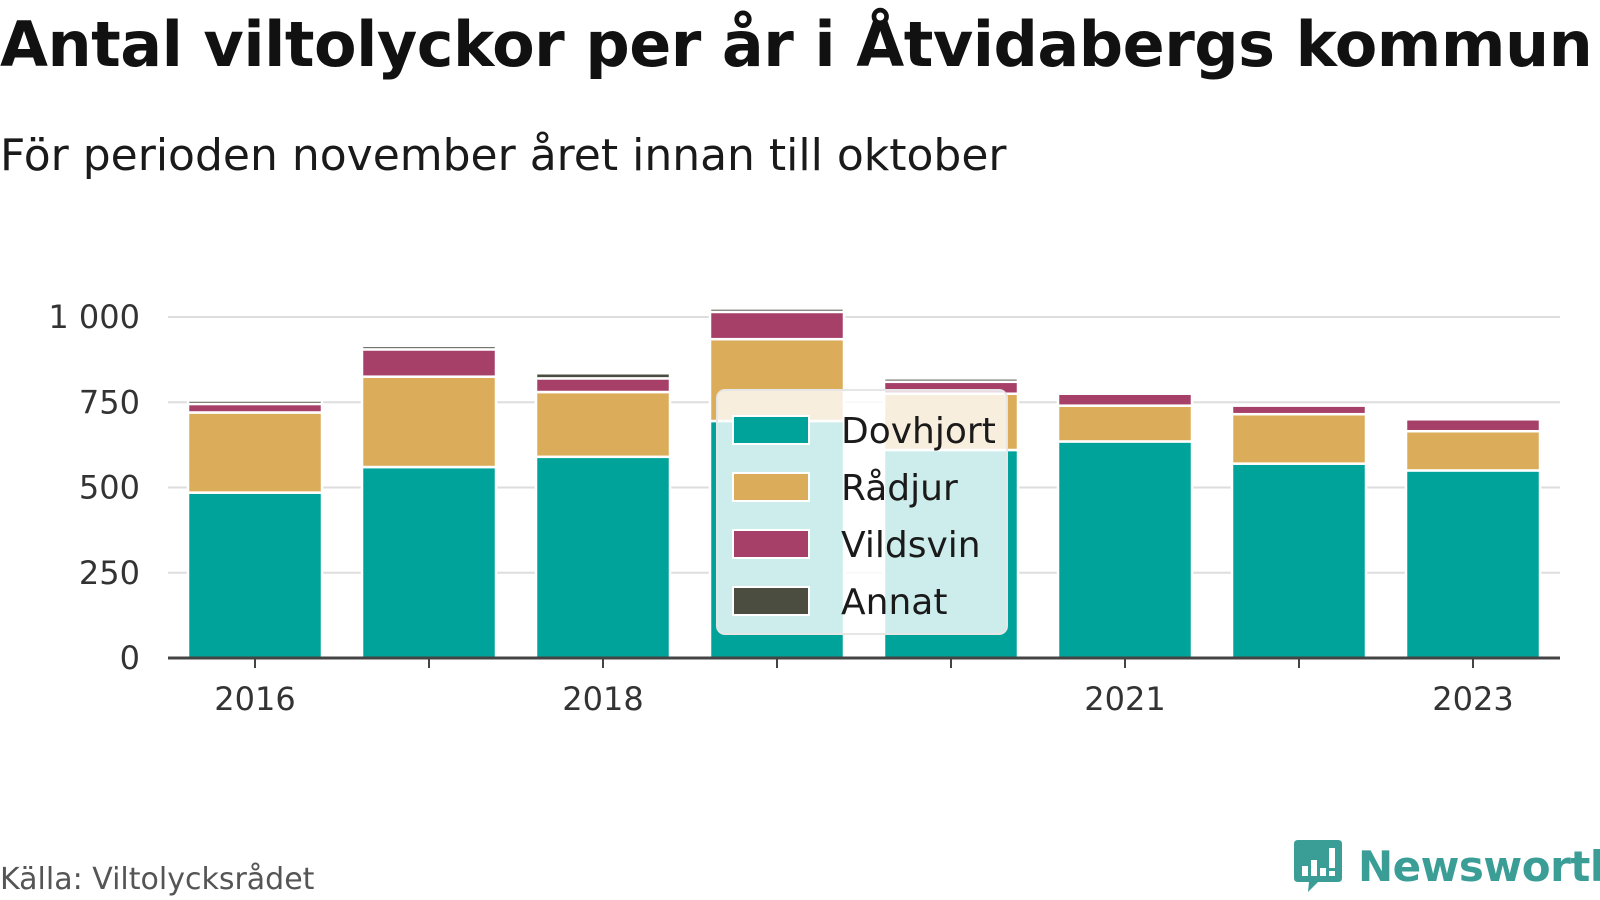  Describe the element at coordinates (894, 602) in the screenshot. I see `legend-label-annat: Annat` at that location.